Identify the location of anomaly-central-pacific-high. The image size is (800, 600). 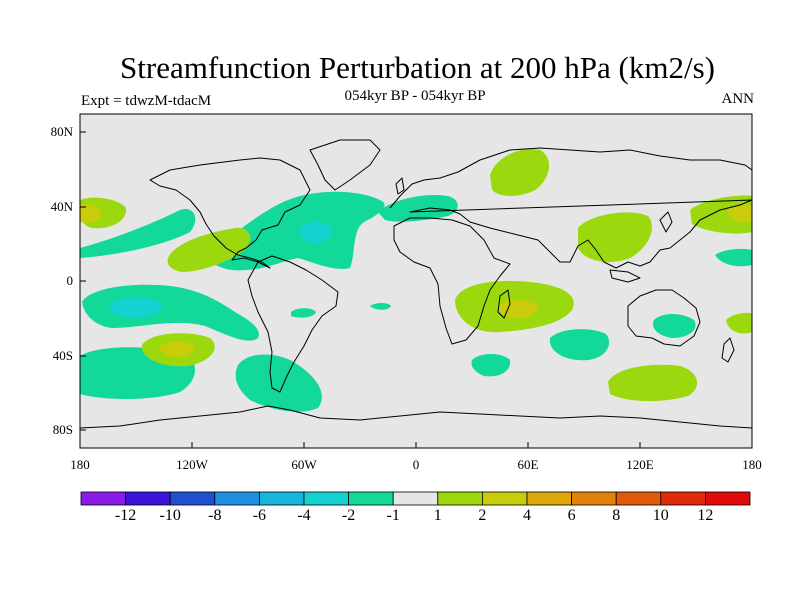
(209, 249).